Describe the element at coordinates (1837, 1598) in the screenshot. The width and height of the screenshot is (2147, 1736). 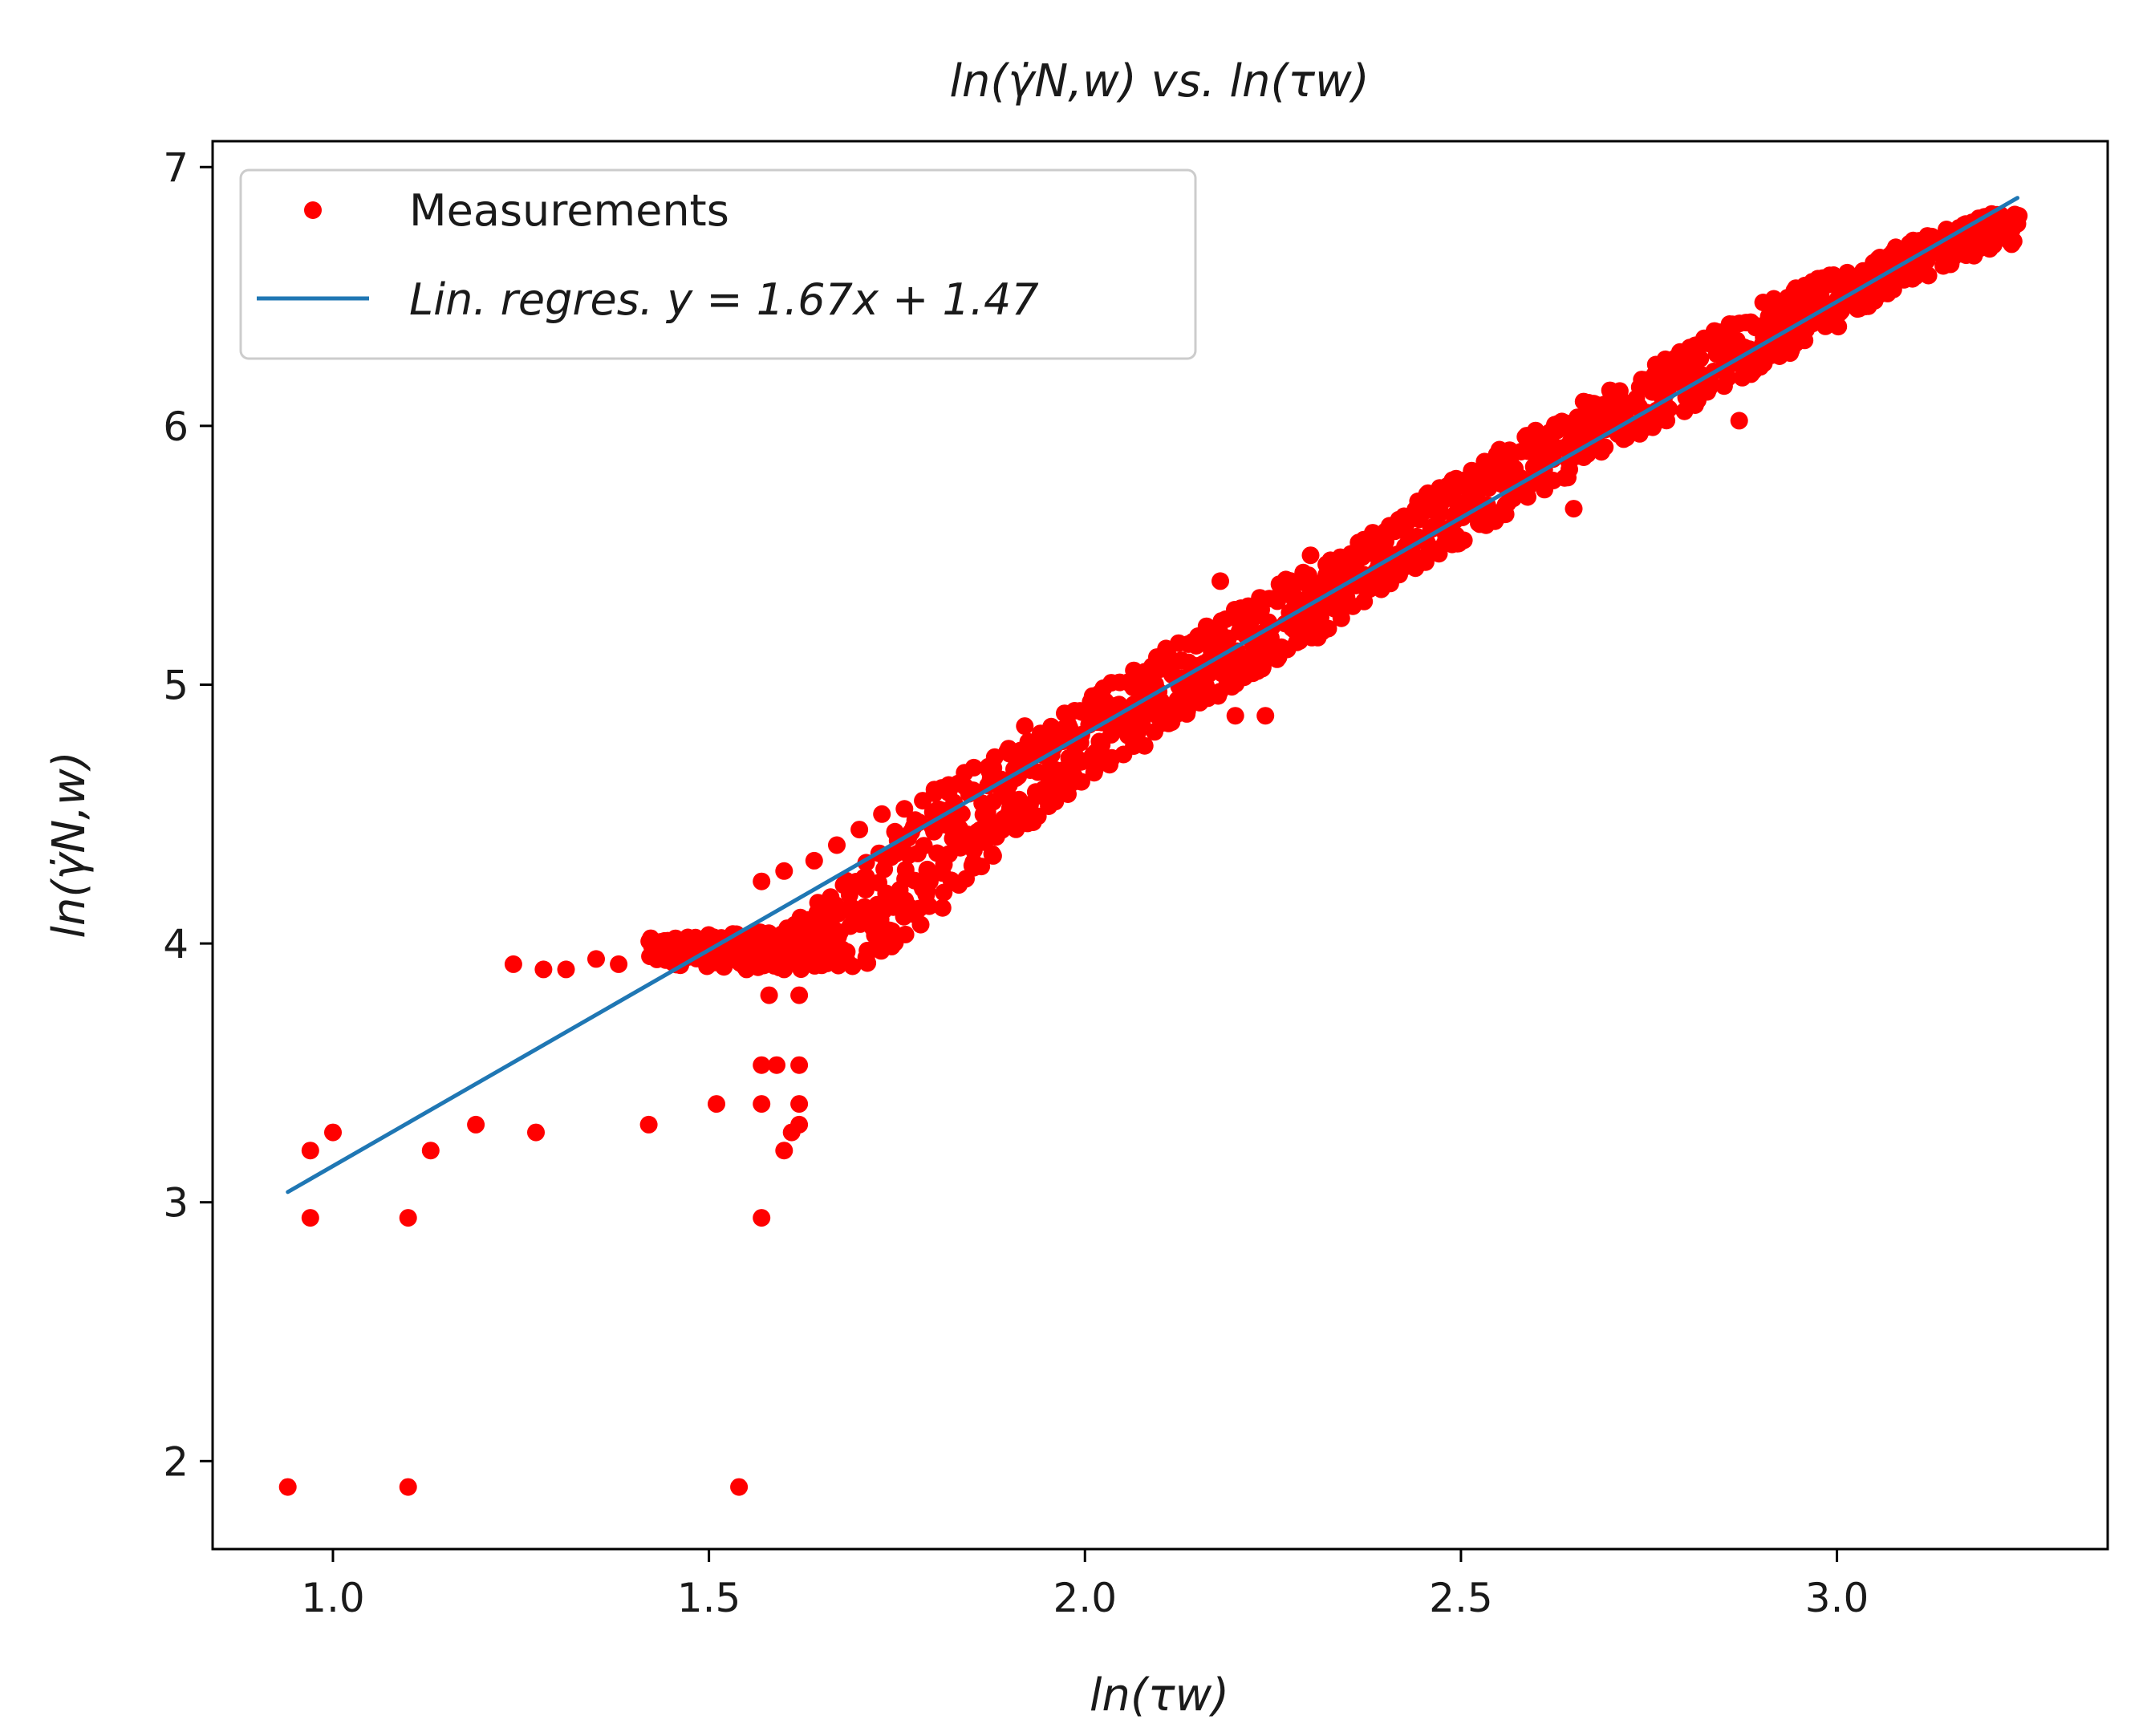
I see `x-tick-label-4: 3.0` at that location.